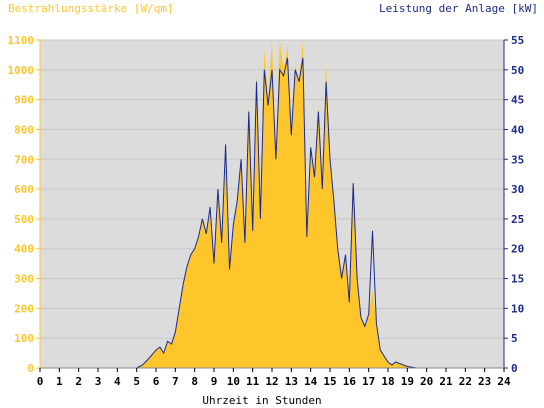  What do you see at coordinates (517, 40) in the screenshot?
I see `right-tick-label: 55` at bounding box center [517, 40].